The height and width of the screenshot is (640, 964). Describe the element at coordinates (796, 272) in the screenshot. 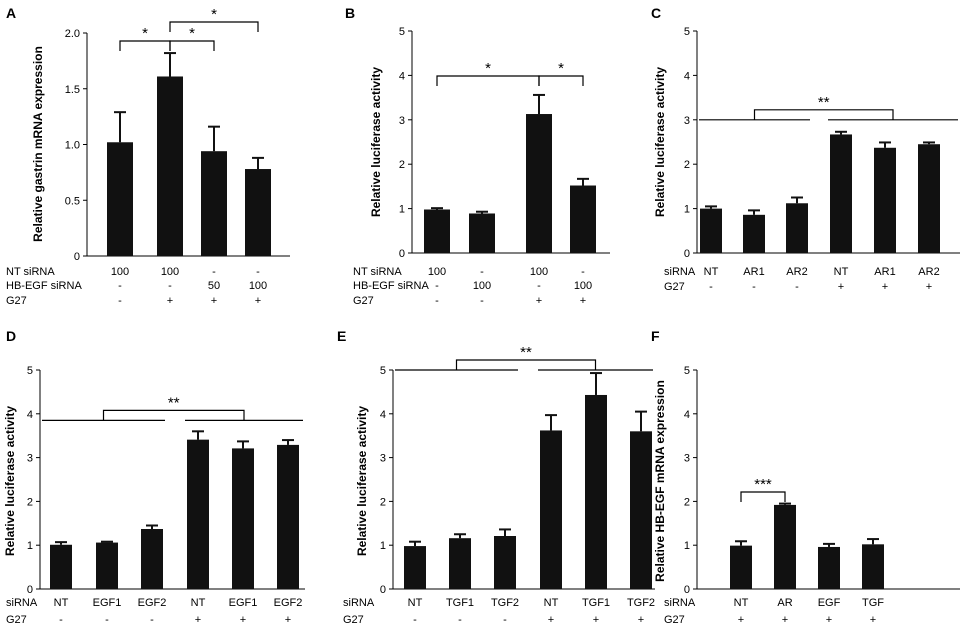

I see `condition-cell: AR2` at that location.